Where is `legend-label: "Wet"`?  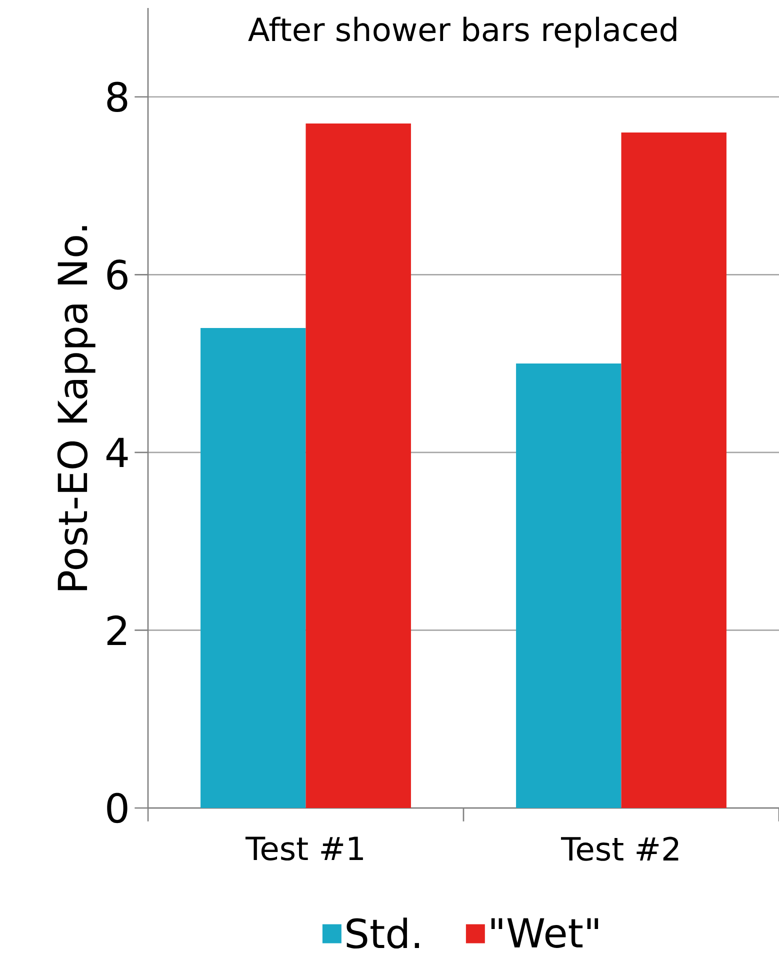
legend-label: "Wet" is located at coordinates (544, 933).